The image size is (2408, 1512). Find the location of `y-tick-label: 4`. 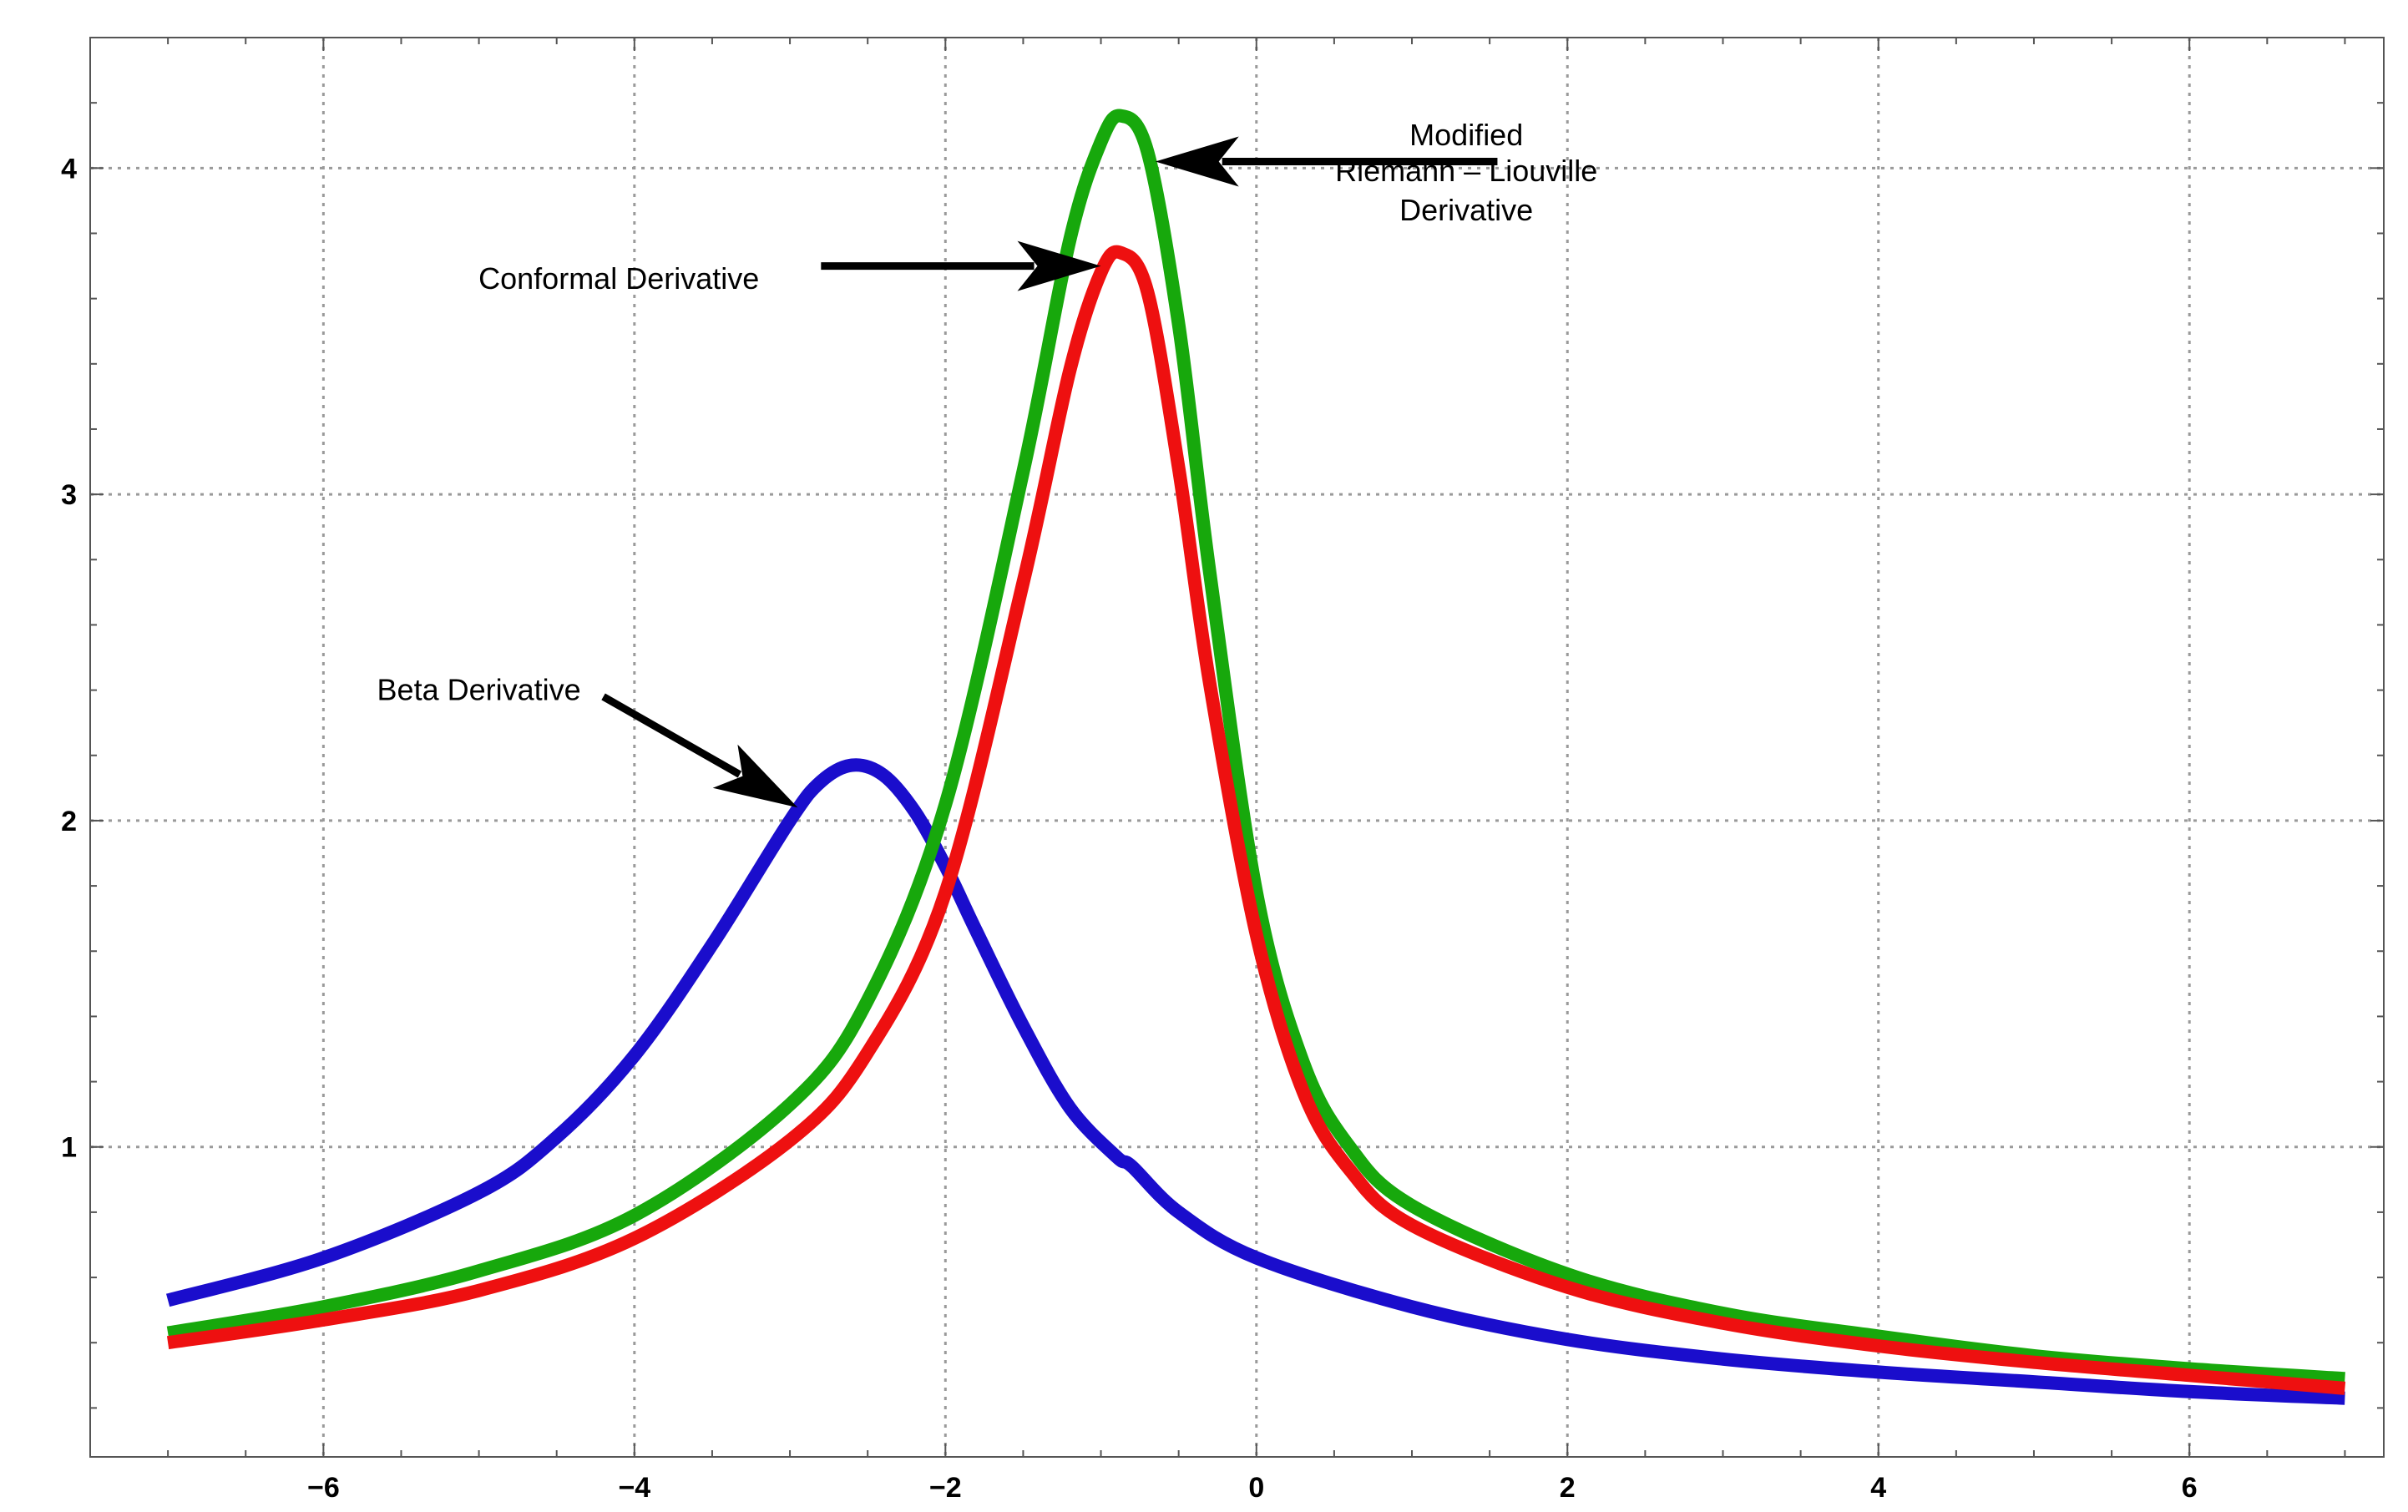

y-tick-label: 4 is located at coordinates (69, 169).